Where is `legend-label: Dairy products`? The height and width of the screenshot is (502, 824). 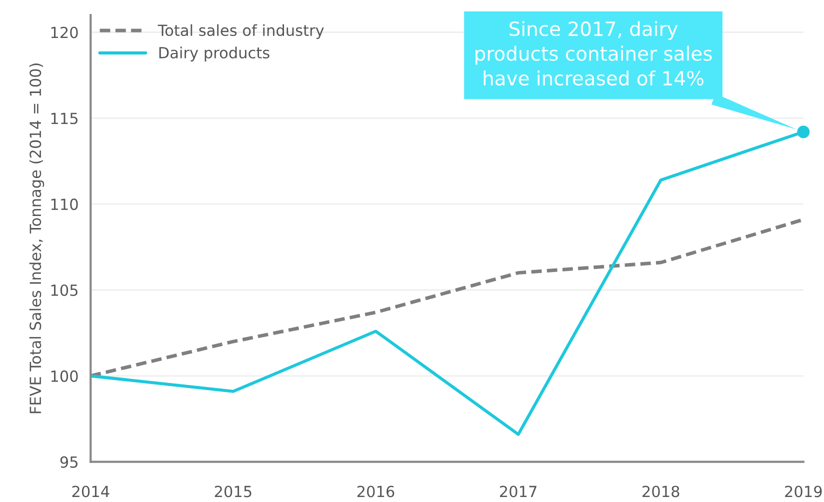
legend-label: Dairy products is located at coordinates (214, 54).